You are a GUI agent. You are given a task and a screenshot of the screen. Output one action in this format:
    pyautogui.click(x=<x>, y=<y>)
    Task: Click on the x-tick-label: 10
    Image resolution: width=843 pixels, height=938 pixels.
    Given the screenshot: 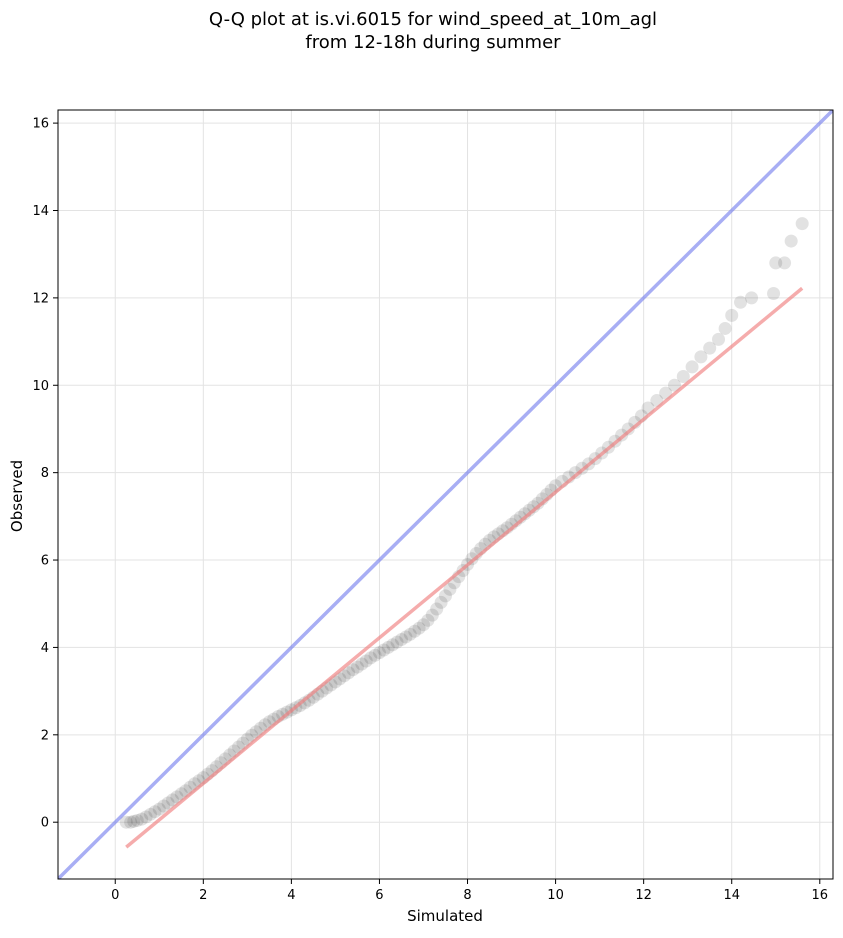 What is the action you would take?
    pyautogui.click(x=555, y=895)
    